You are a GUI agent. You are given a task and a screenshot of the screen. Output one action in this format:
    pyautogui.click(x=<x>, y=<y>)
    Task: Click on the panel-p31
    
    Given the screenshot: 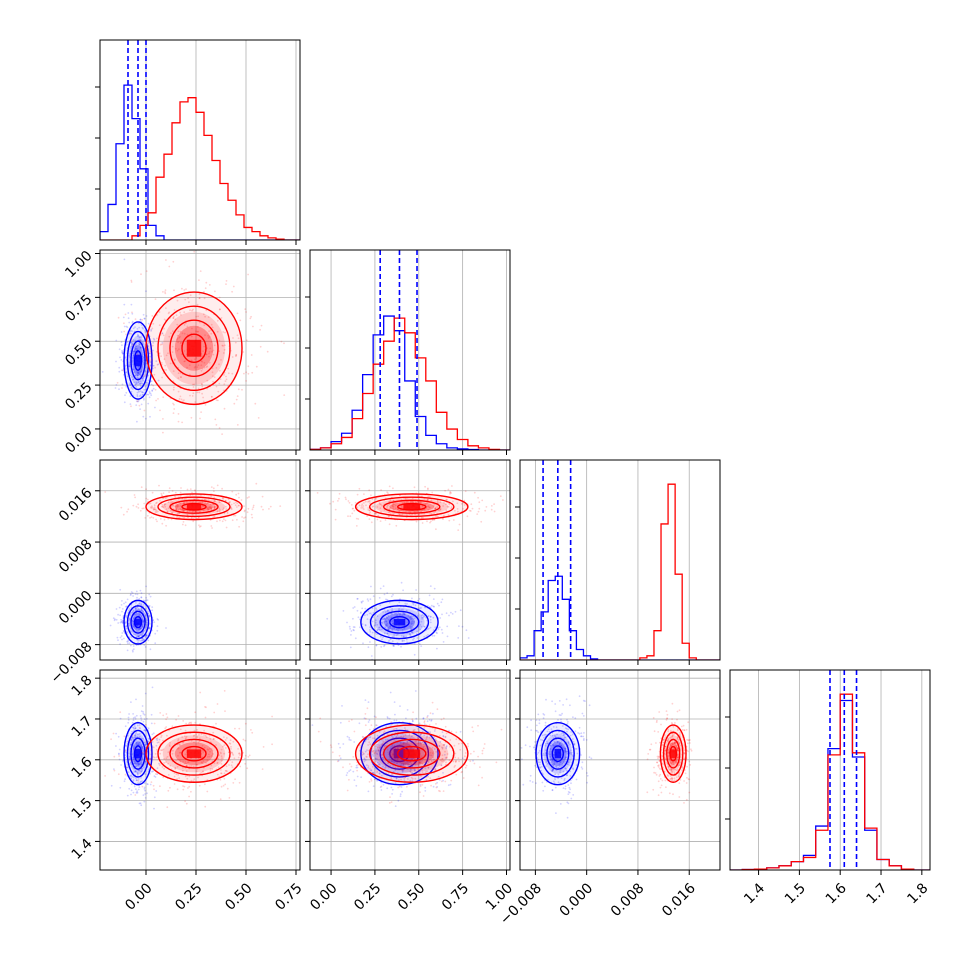 What is the action you would take?
    pyautogui.click(x=408, y=772)
    